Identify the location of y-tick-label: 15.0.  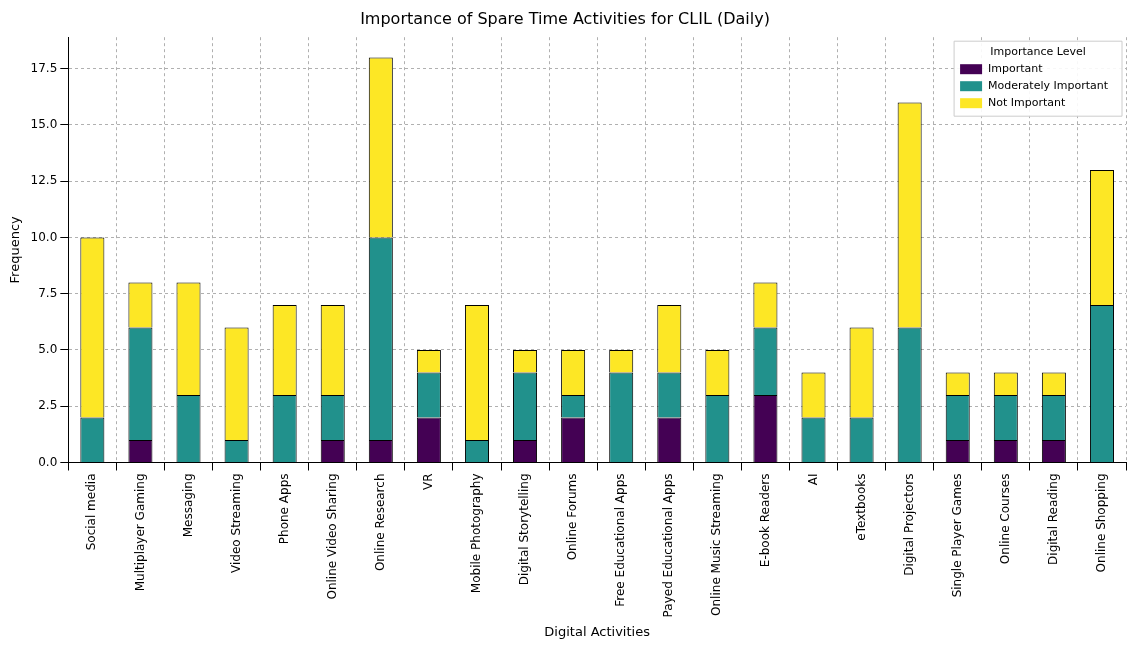
(44, 124).